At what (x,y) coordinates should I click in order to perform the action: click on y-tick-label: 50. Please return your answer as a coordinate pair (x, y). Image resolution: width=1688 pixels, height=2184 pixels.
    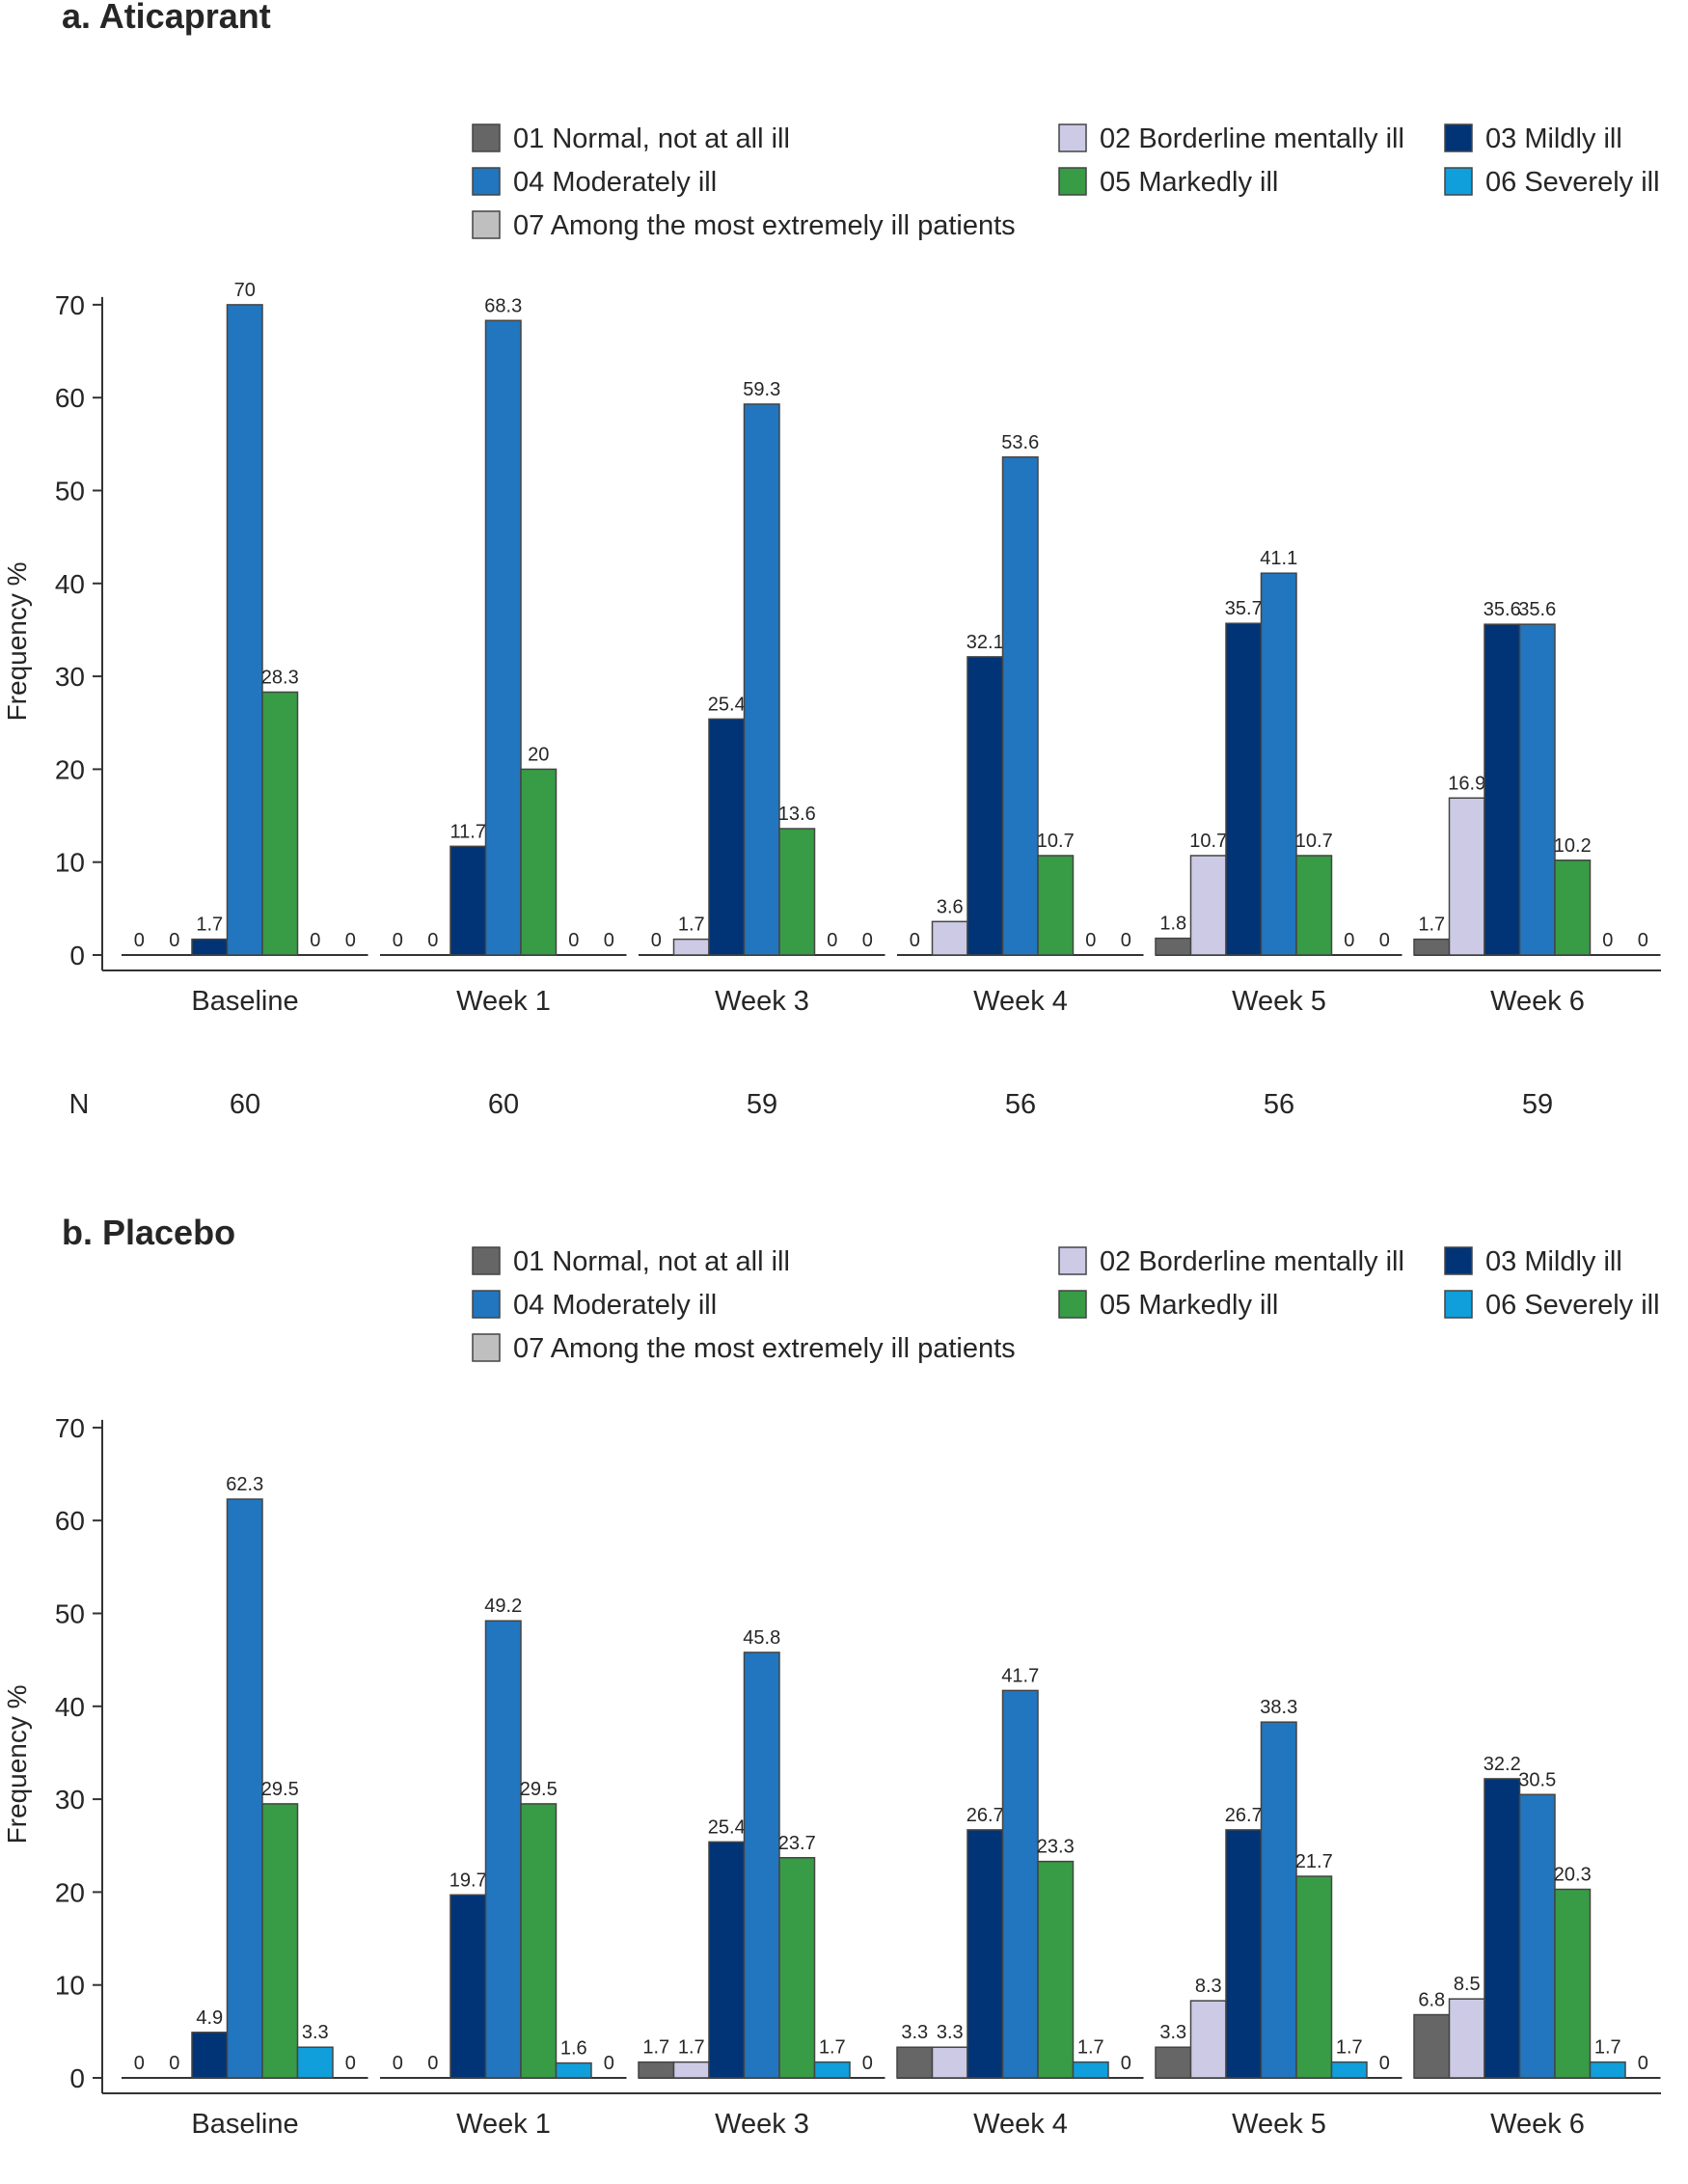
    Looking at the image, I should click on (70, 492).